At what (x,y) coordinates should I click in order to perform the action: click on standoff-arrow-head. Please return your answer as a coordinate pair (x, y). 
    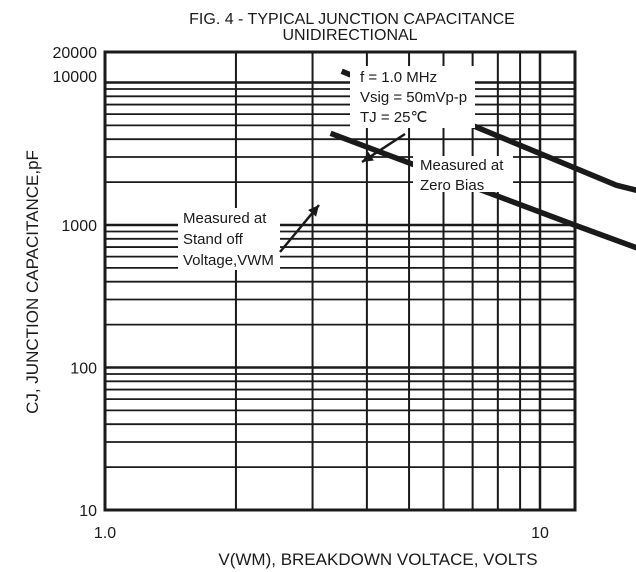
    Looking at the image, I should click on (313, 211).